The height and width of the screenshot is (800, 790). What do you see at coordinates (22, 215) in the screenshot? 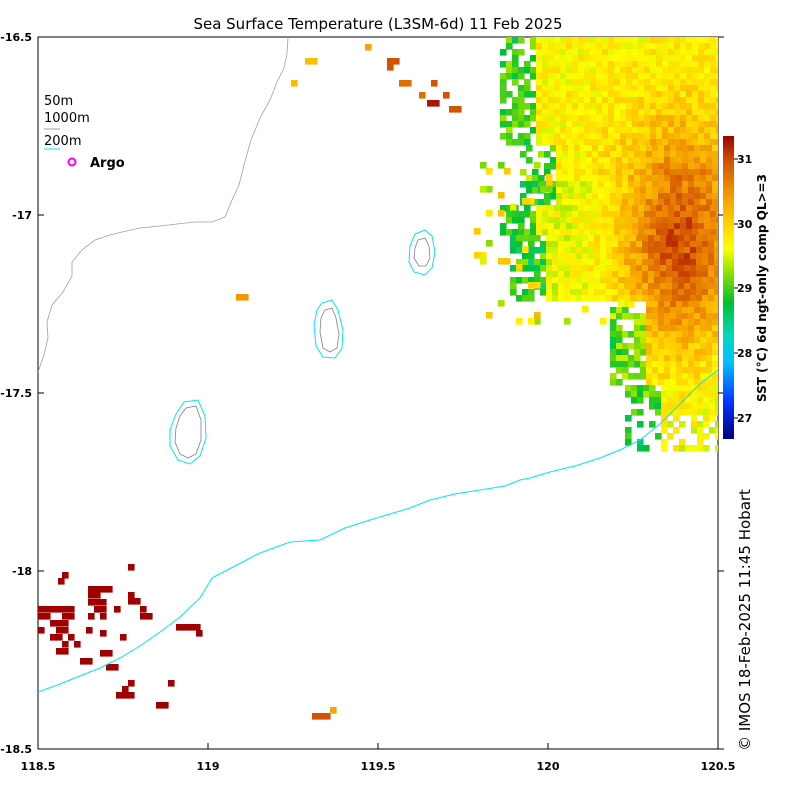
I see `y-tick-label: -17` at bounding box center [22, 215].